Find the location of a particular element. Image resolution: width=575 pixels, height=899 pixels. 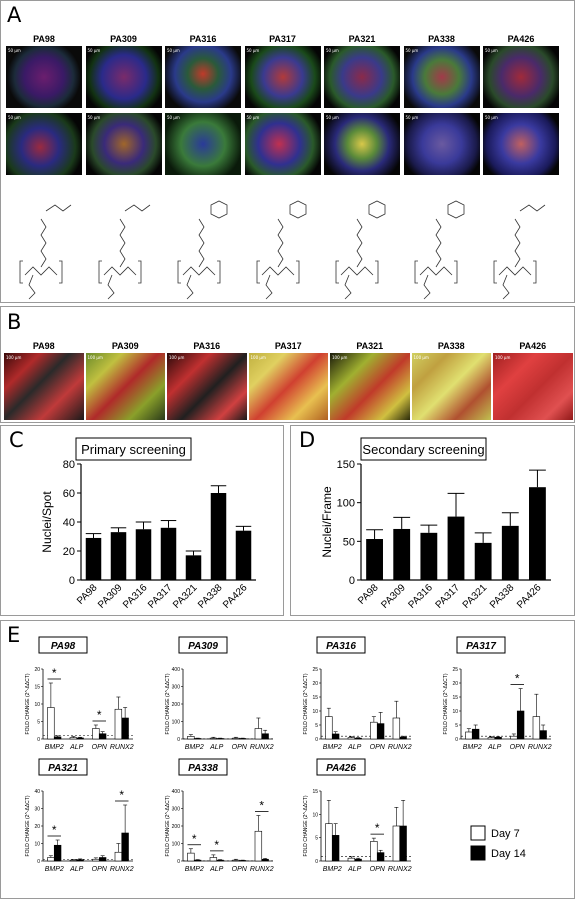

y-tick-label: 80 is located at coordinates (69, 465).